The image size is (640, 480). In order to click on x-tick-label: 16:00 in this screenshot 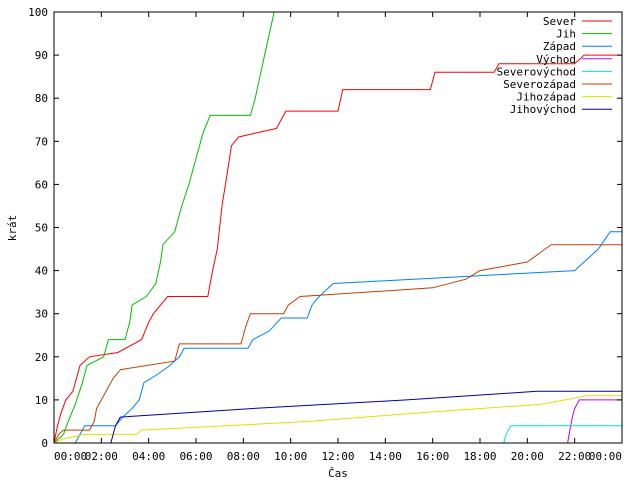, I will do `click(432, 456)`.